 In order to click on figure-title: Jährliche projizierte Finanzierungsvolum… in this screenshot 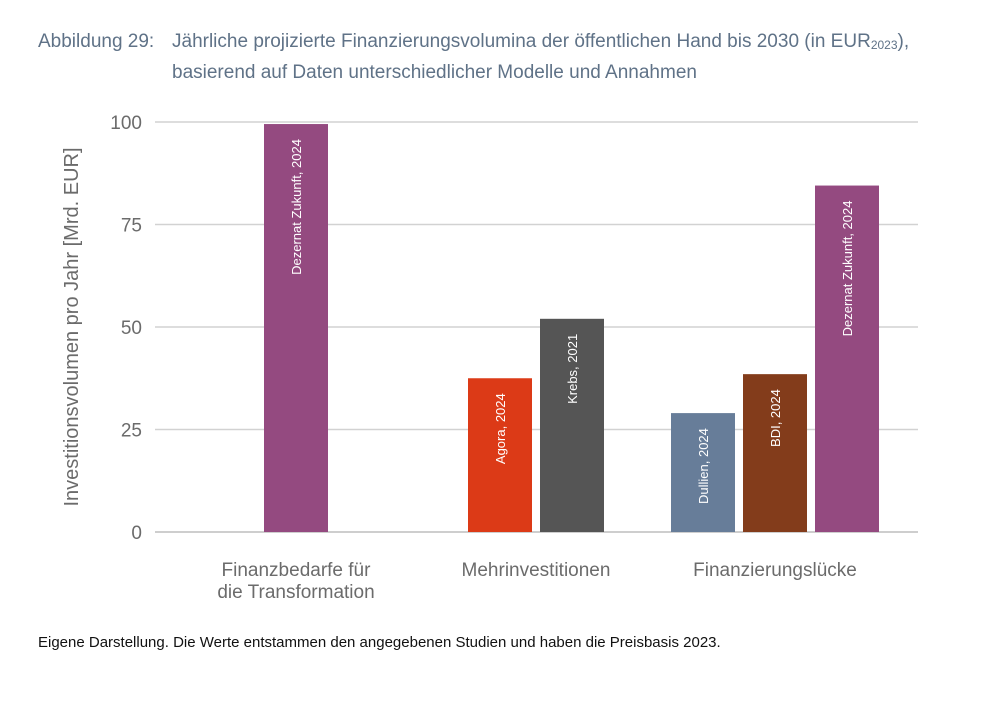, I will do `click(560, 57)`.